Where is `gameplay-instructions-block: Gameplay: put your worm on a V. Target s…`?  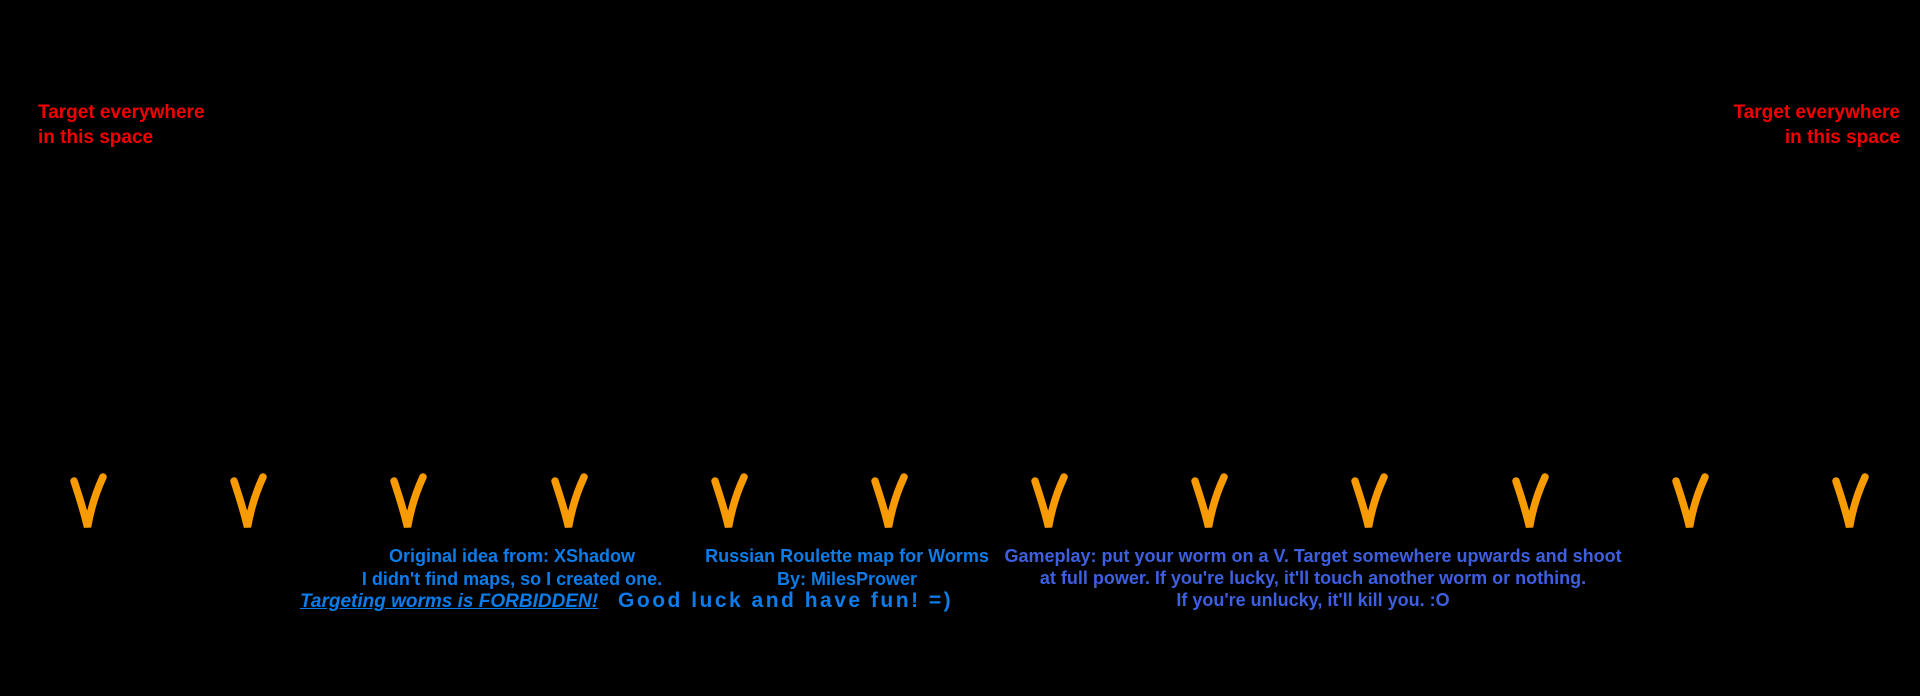 gameplay-instructions-block: Gameplay: put your worm on a V. Target s… is located at coordinates (1312, 578).